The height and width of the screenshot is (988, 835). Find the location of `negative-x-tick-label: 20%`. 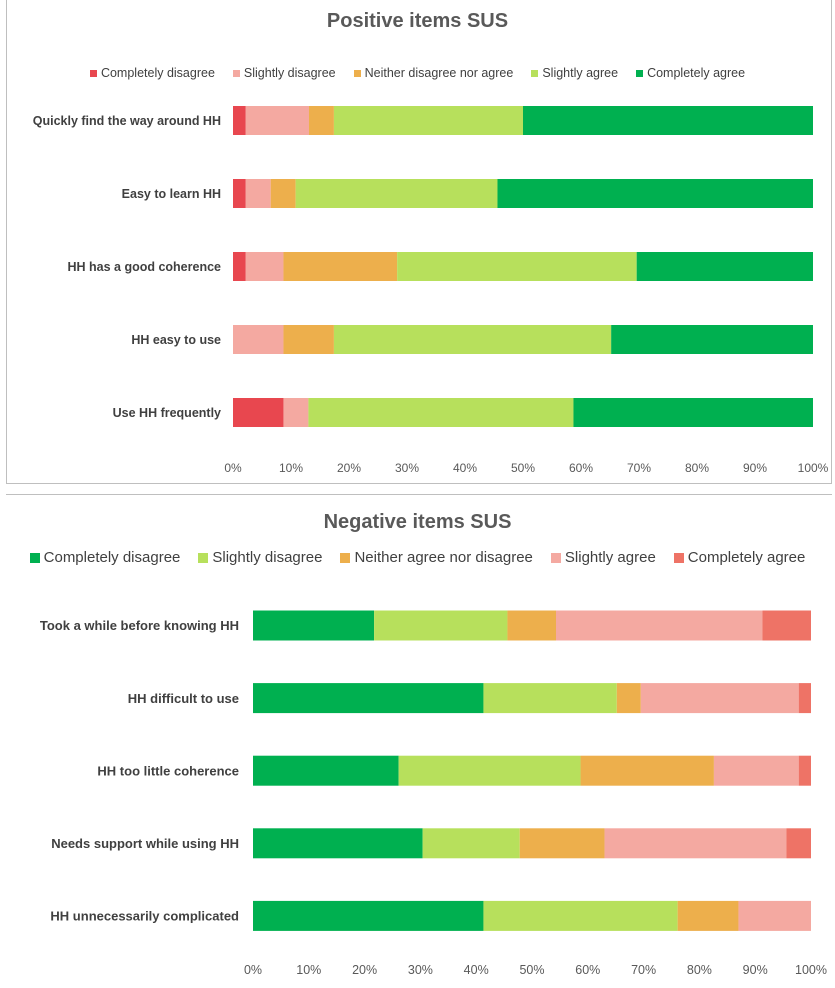

negative-x-tick-label: 20% is located at coordinates (364, 970).